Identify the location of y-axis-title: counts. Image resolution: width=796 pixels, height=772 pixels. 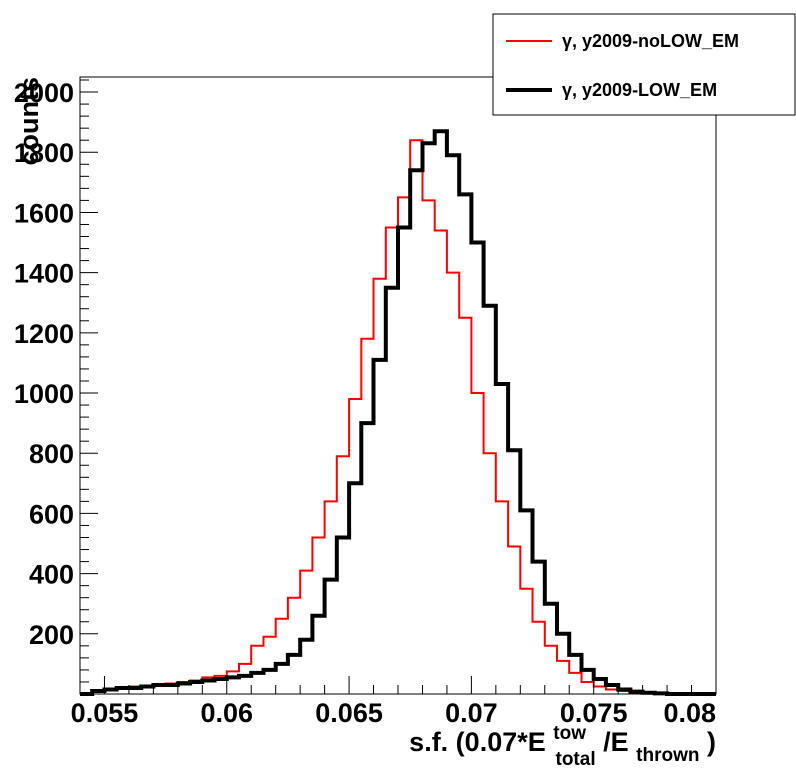
(29, 121).